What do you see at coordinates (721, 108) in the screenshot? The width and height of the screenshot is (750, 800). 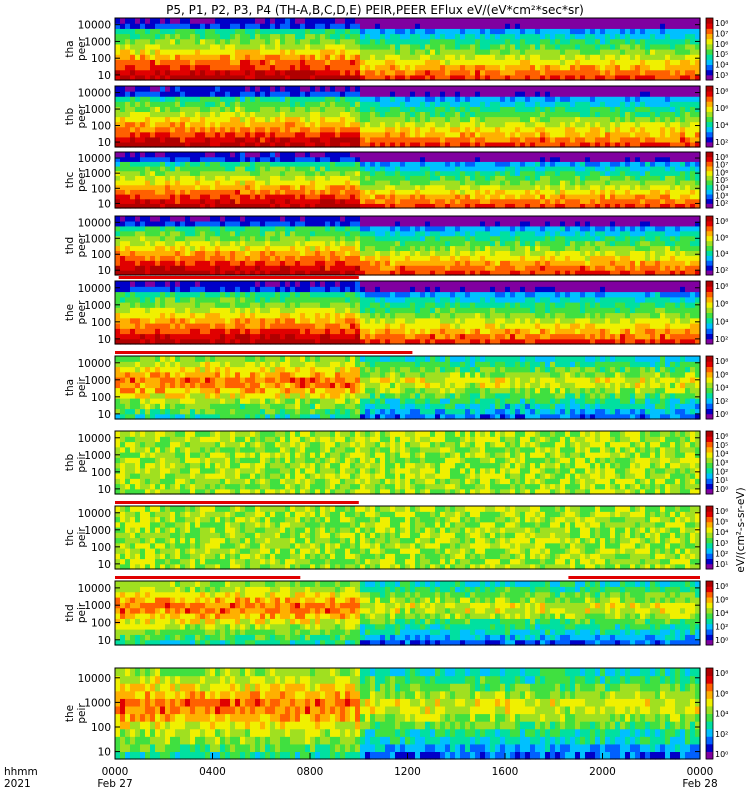 I see `colorbar-tick-label: 10⁶` at bounding box center [721, 108].